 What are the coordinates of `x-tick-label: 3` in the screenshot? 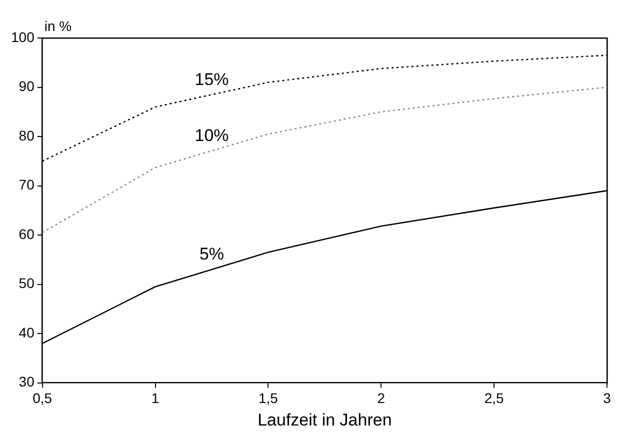 It's located at (607, 398).